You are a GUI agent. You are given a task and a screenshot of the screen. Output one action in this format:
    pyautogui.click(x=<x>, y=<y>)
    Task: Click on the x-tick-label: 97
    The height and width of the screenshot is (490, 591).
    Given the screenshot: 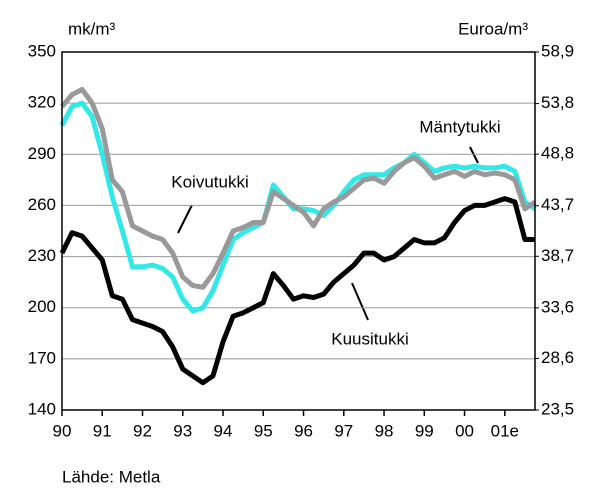 What is the action you would take?
    pyautogui.click(x=343, y=430)
    